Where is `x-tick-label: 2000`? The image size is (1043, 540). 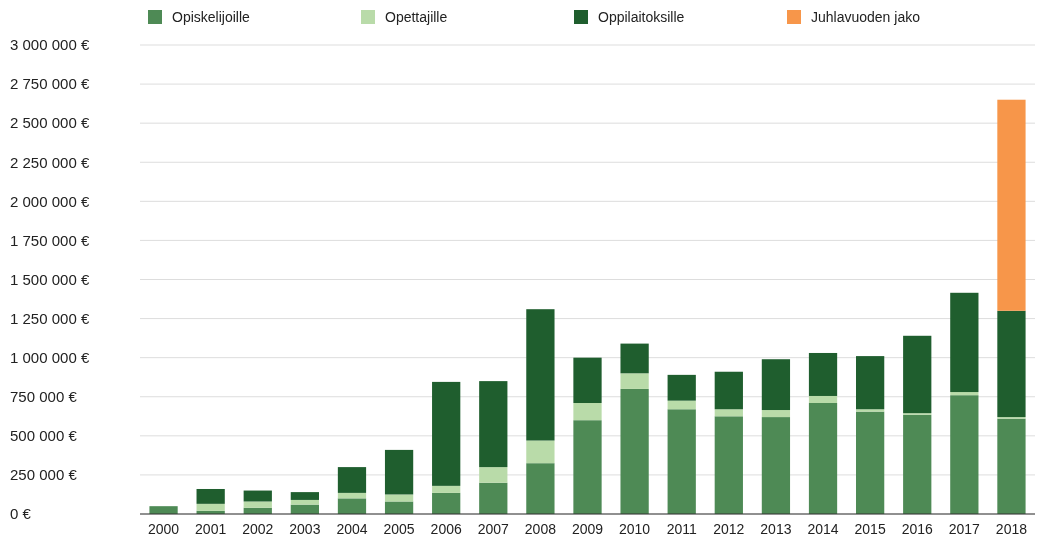 x-tick-label: 2000 is located at coordinates (163, 529).